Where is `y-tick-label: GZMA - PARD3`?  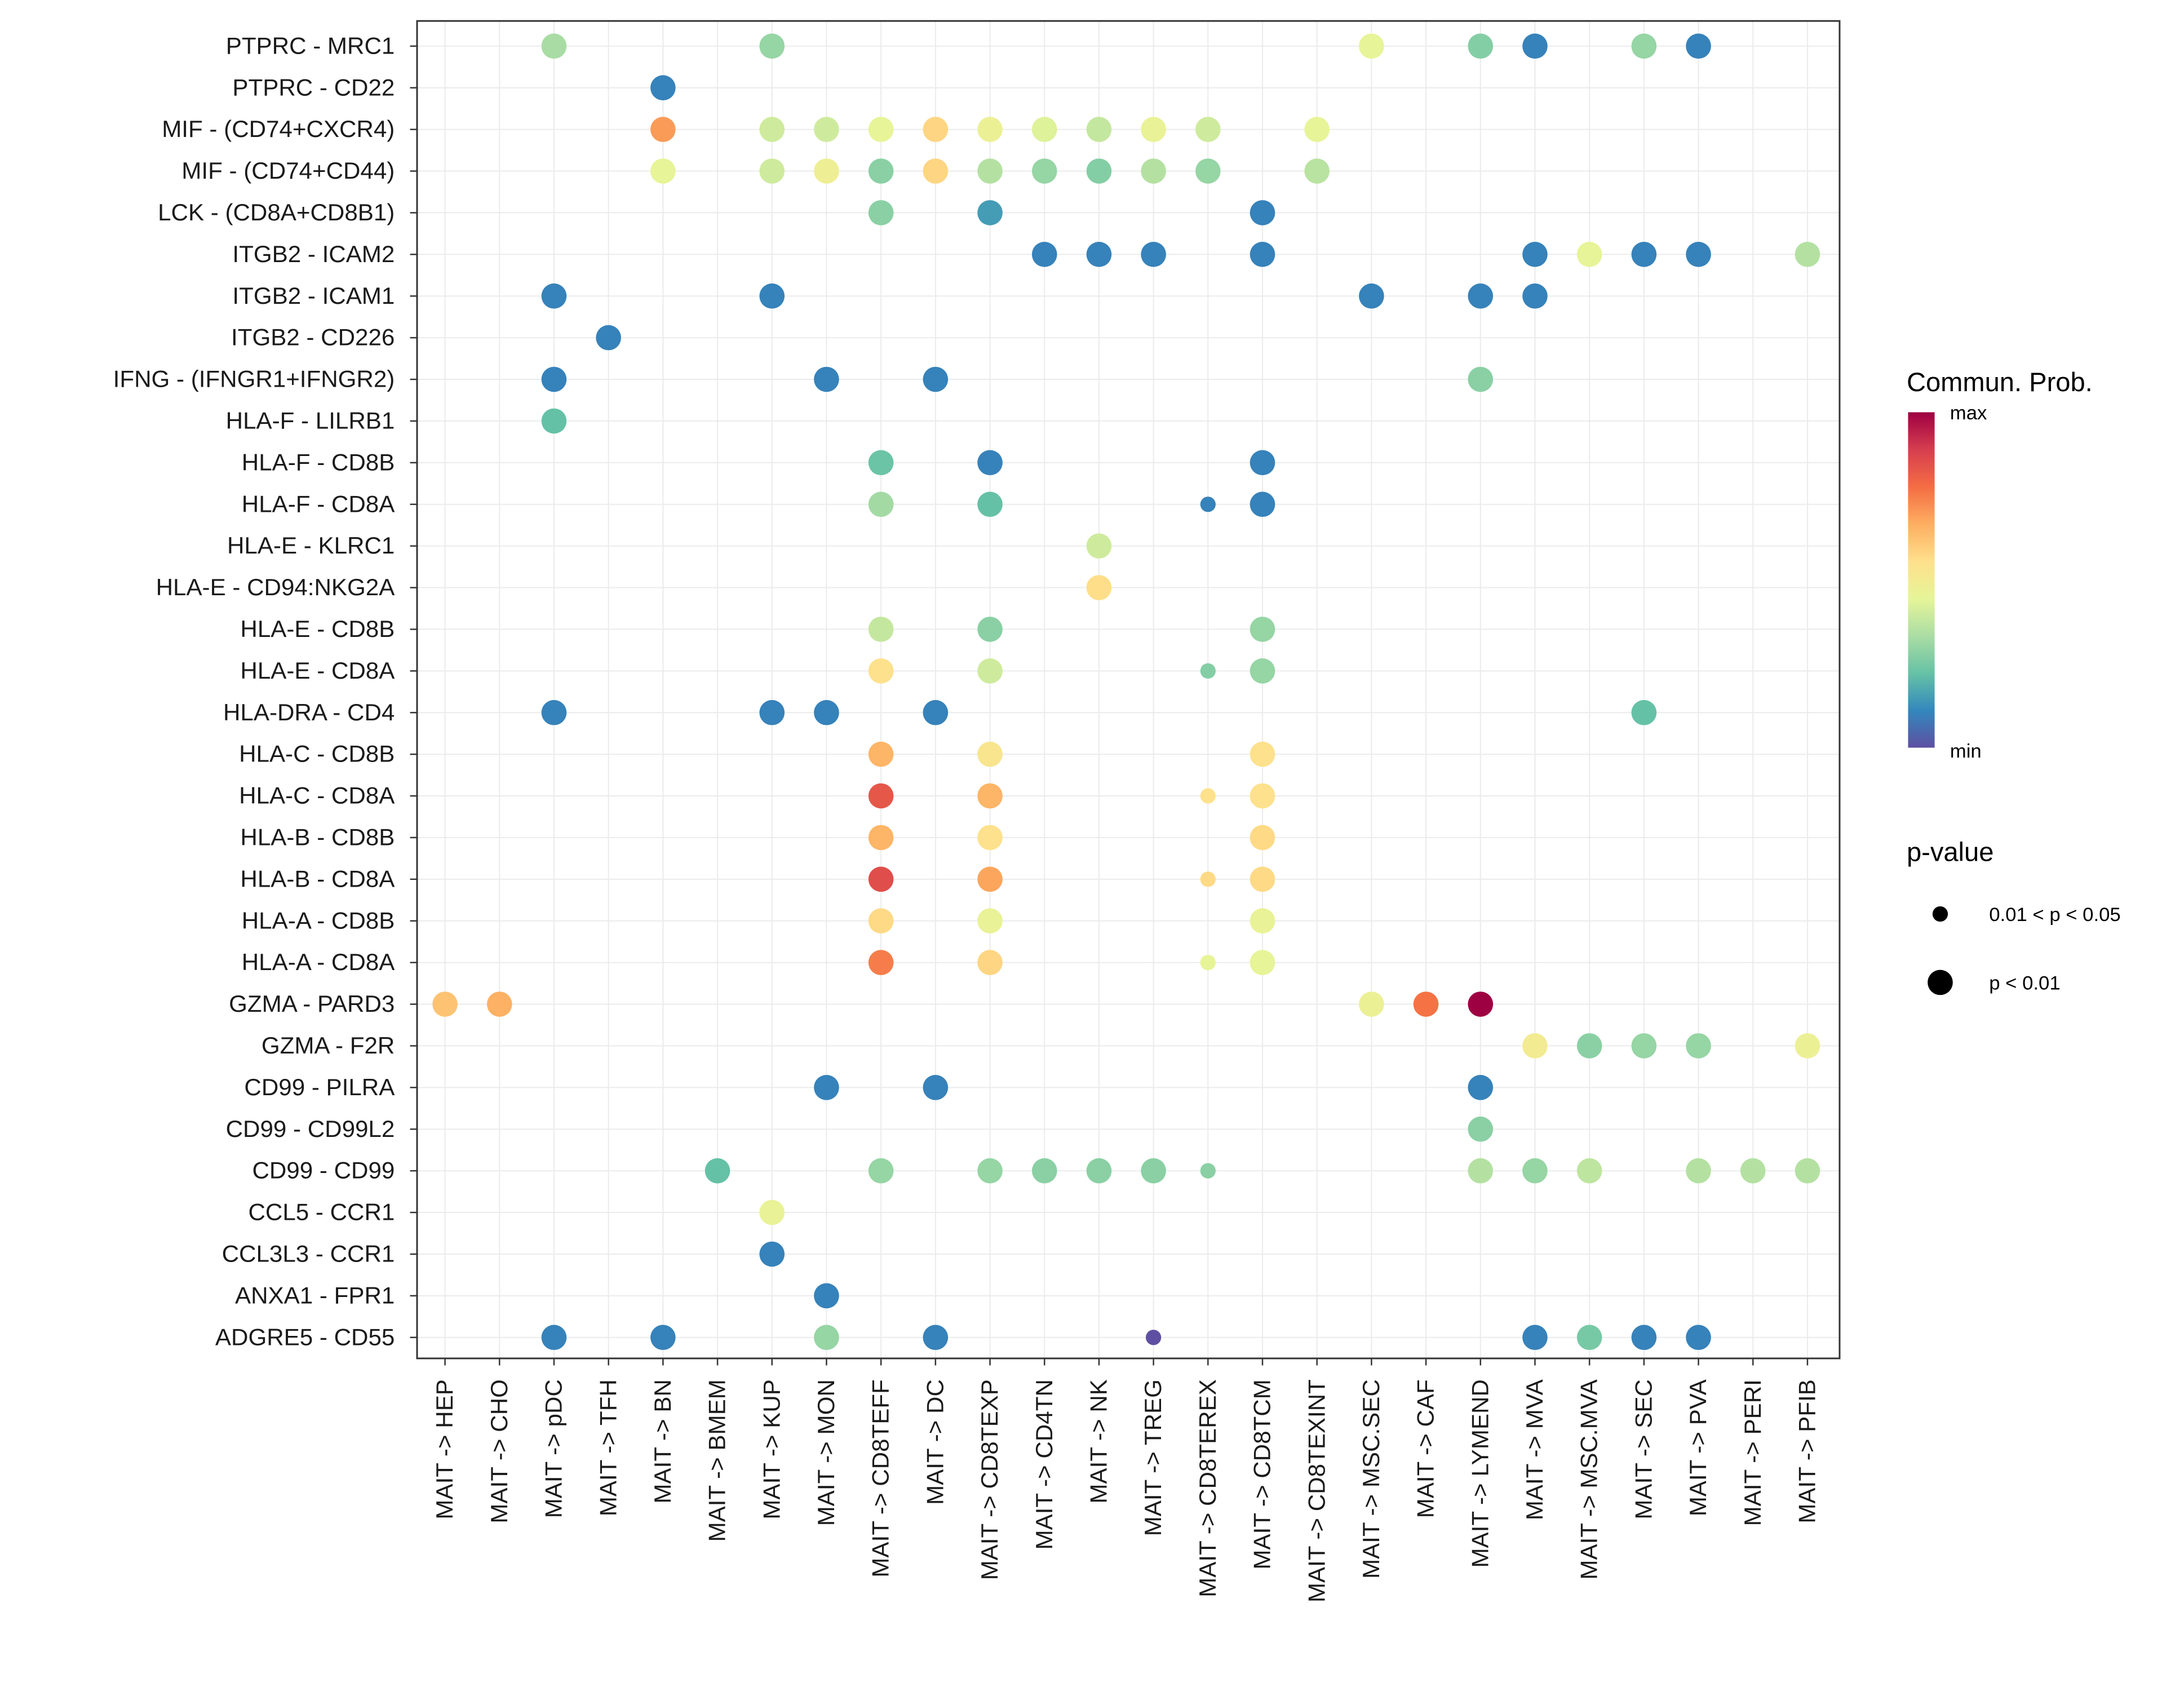 y-tick-label: GZMA - PARD3 is located at coordinates (312, 1003).